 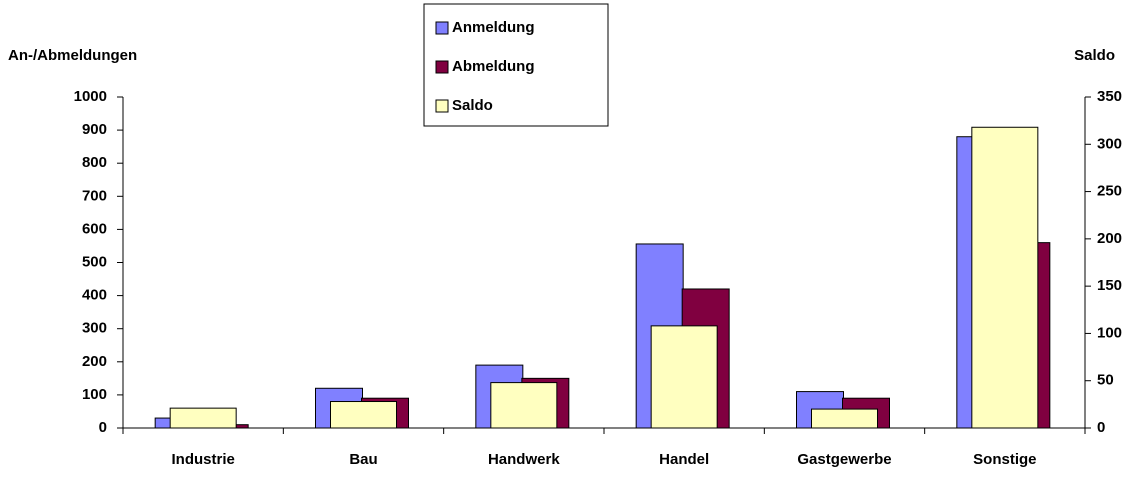 I want to click on y-tick-label: 900, so click(x=94, y=129).